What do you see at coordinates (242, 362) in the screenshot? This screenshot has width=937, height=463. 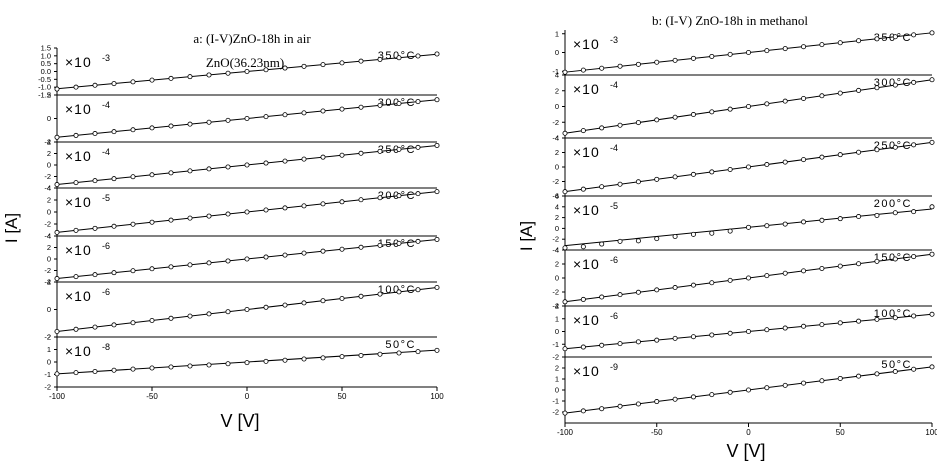 I see `panel-6: 2 1 0 -1 -2 50°C ×10 -8` at bounding box center [242, 362].